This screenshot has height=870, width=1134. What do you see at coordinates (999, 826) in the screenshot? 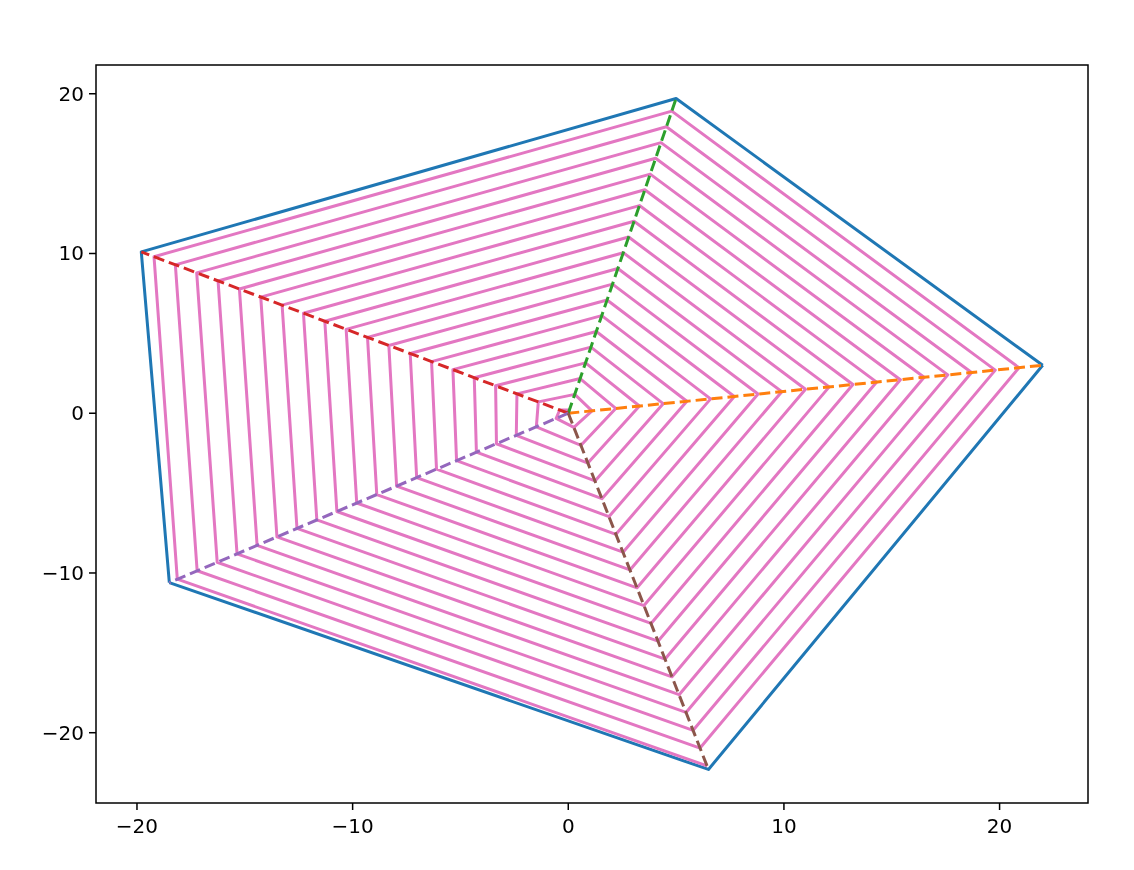
I see `x-tick-label: 20` at bounding box center [999, 826].